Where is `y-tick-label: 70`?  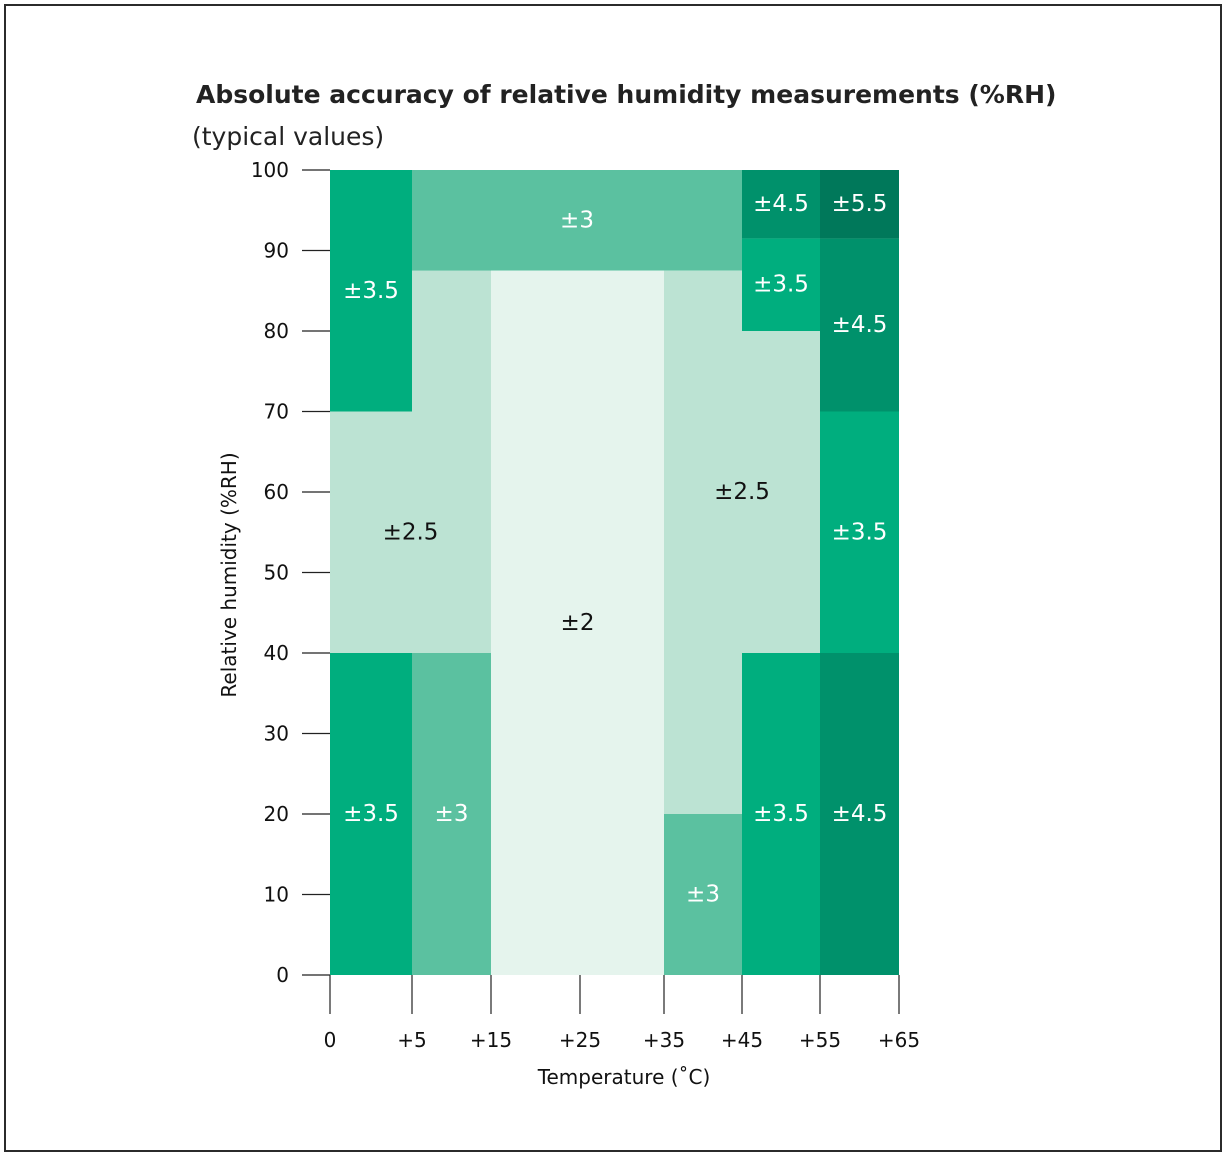 y-tick-label: 70 is located at coordinates (276, 412).